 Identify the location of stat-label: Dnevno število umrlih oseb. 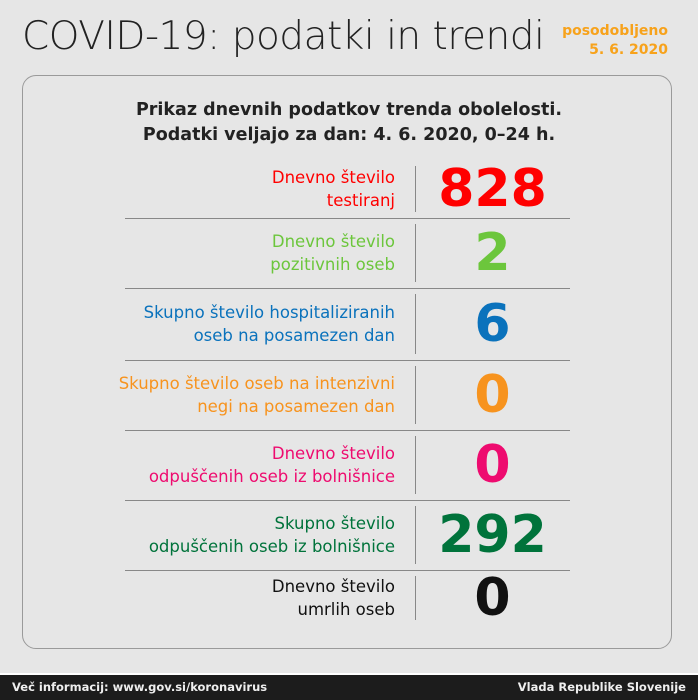
(333, 598).